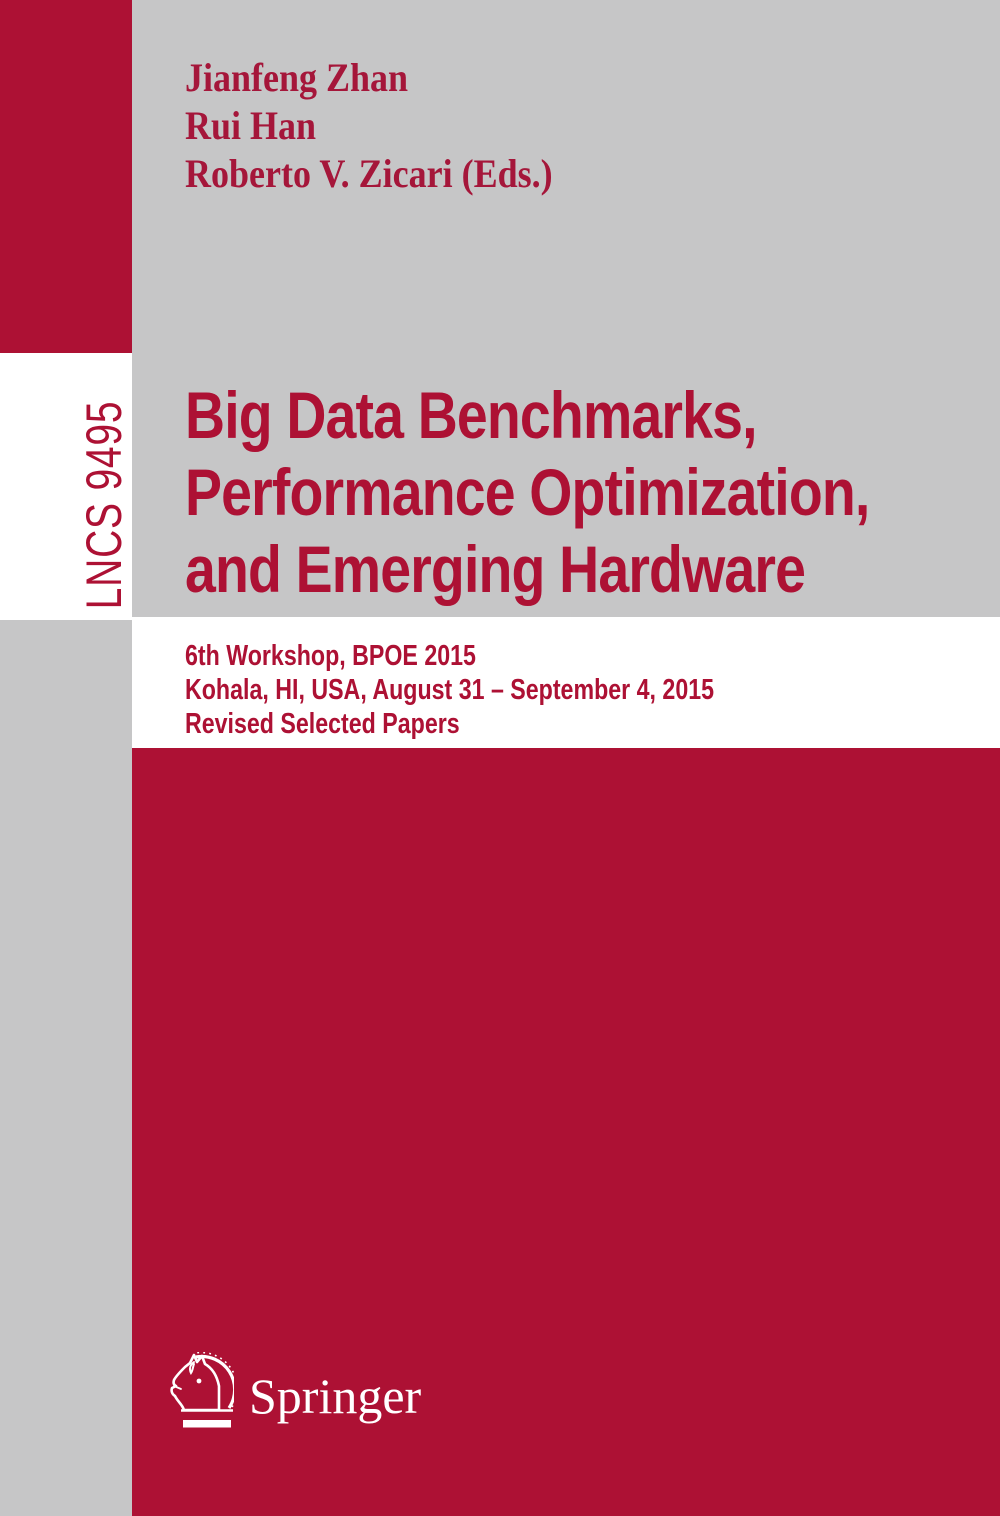 The image size is (1000, 1516). Describe the element at coordinates (66, 176) in the screenshot. I see `corner-accent-block` at that location.